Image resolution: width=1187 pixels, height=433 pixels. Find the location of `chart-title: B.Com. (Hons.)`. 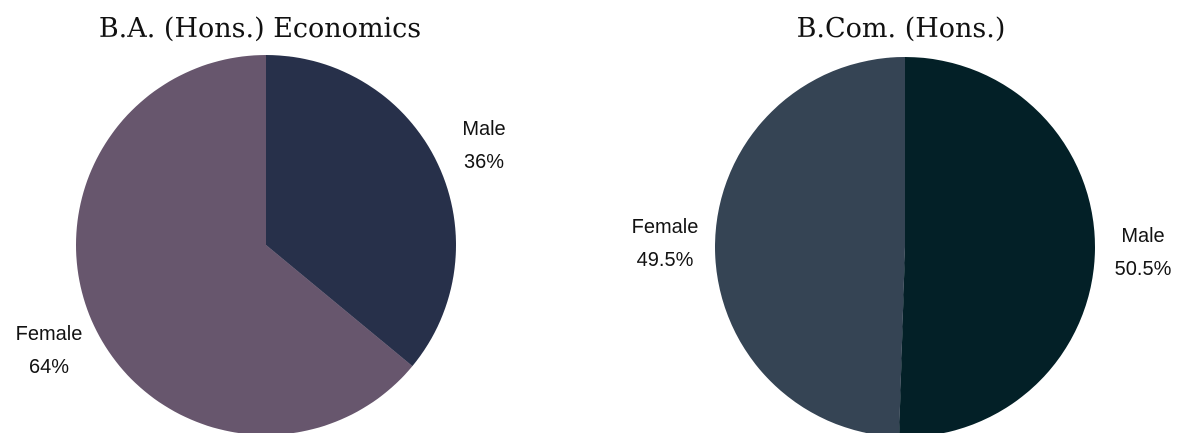

chart-title: B.Com. (Hons.) is located at coordinates (901, 28).